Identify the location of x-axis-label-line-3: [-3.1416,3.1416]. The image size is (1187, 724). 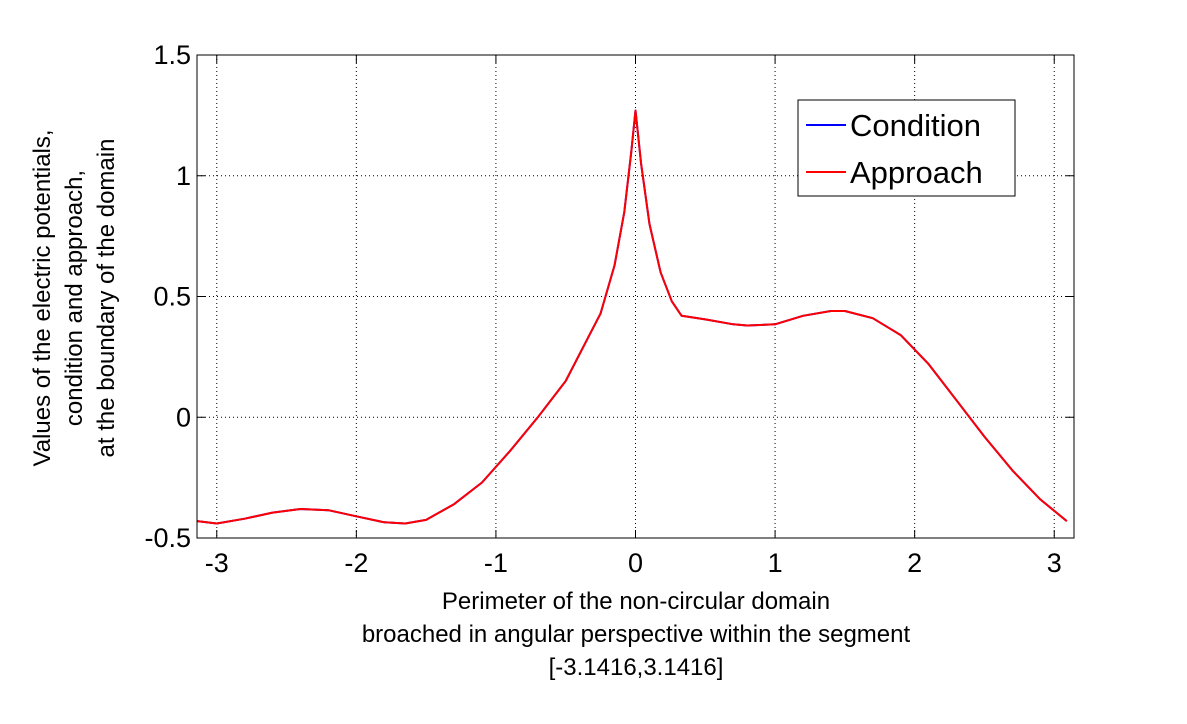
(636, 667).